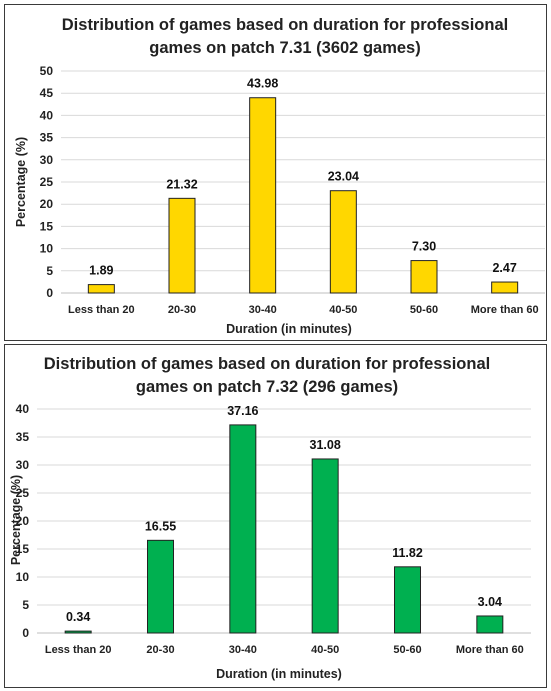  What do you see at coordinates (424, 247) in the screenshot?
I see `data-label: 7.30` at bounding box center [424, 247].